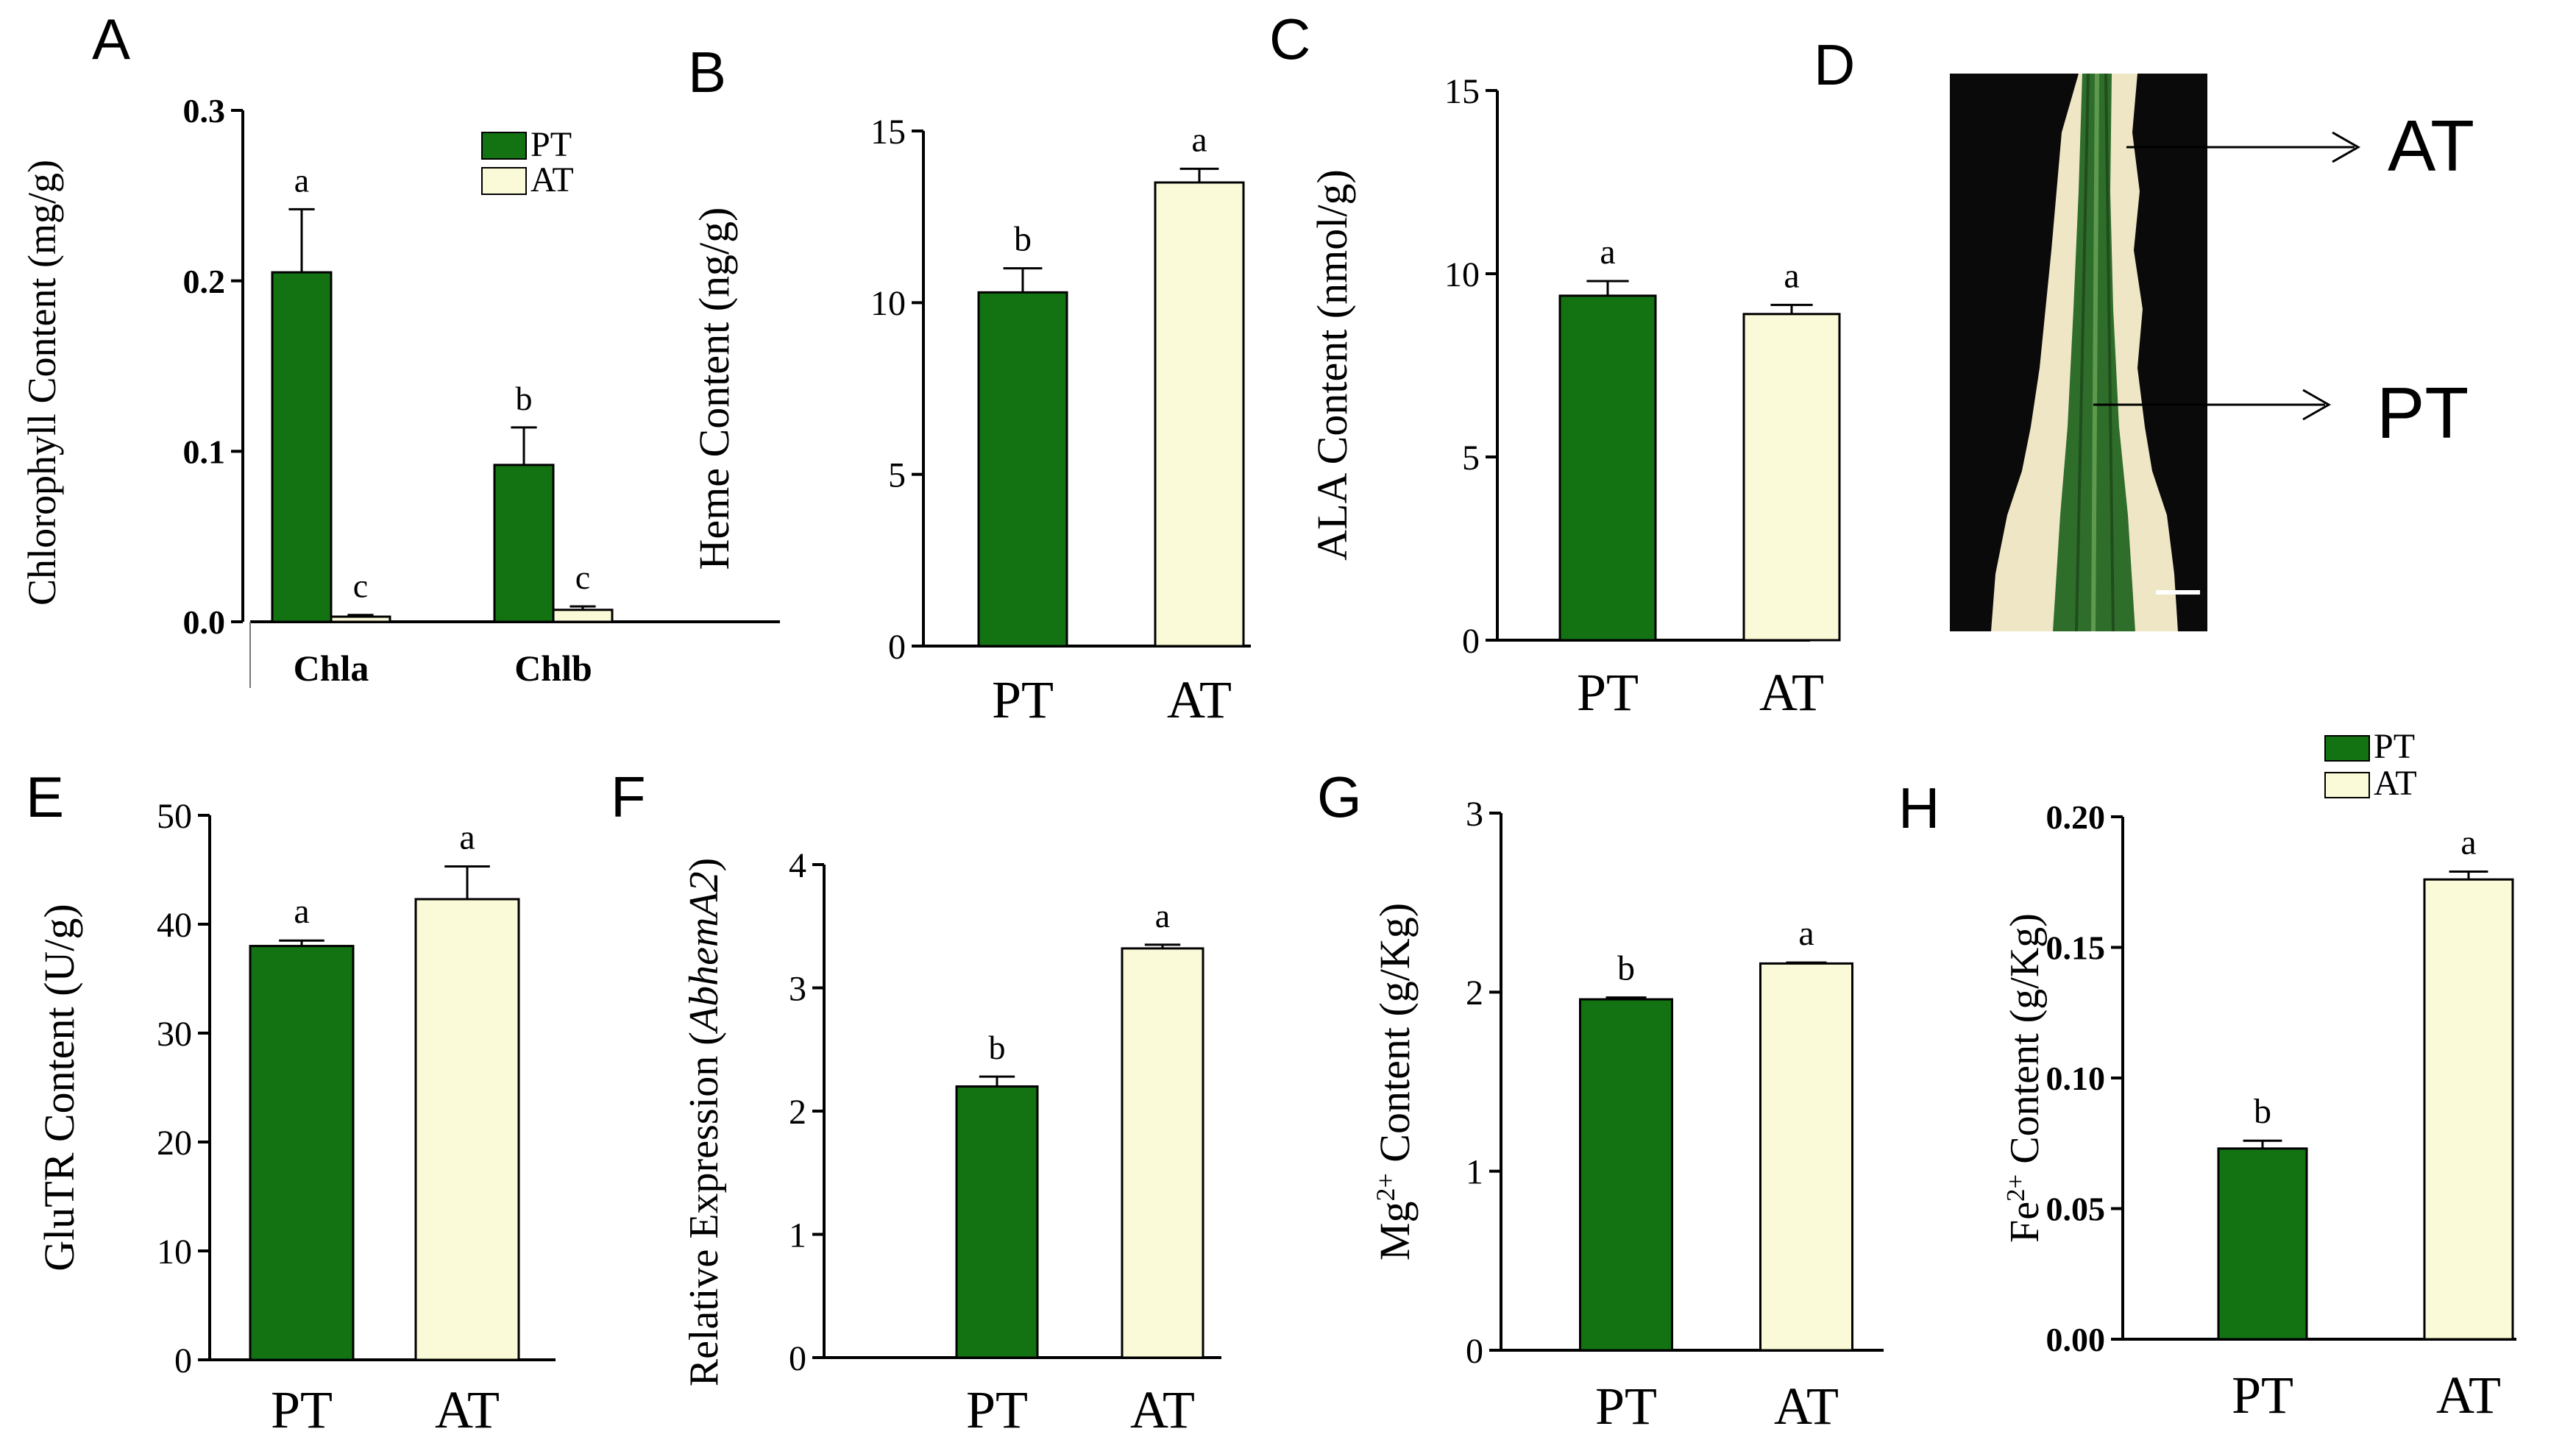 This screenshot has width=2576, height=1454. What do you see at coordinates (2317, 405) in the screenshot?
I see `arrowhead-pt` at bounding box center [2317, 405].